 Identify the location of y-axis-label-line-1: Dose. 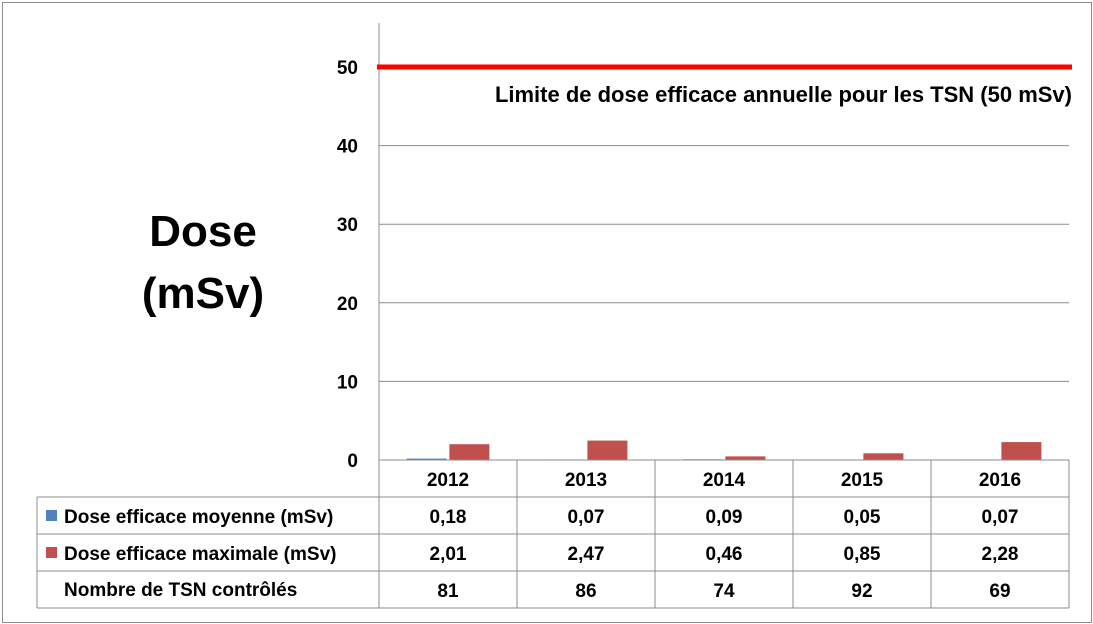
(203, 231).